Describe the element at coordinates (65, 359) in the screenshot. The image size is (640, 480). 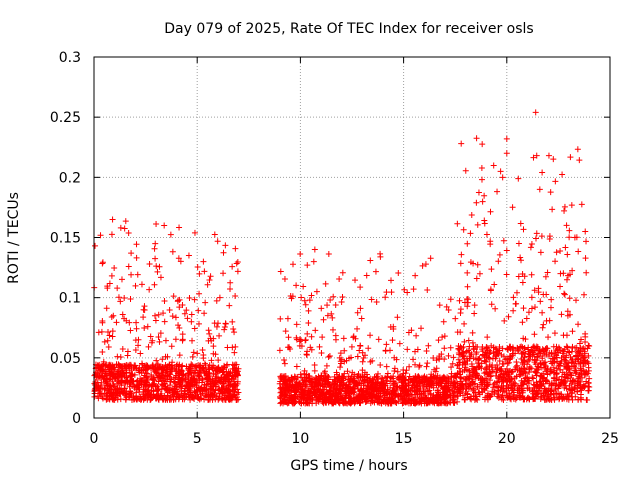
I see `y-tick-label: 0.05` at that location.